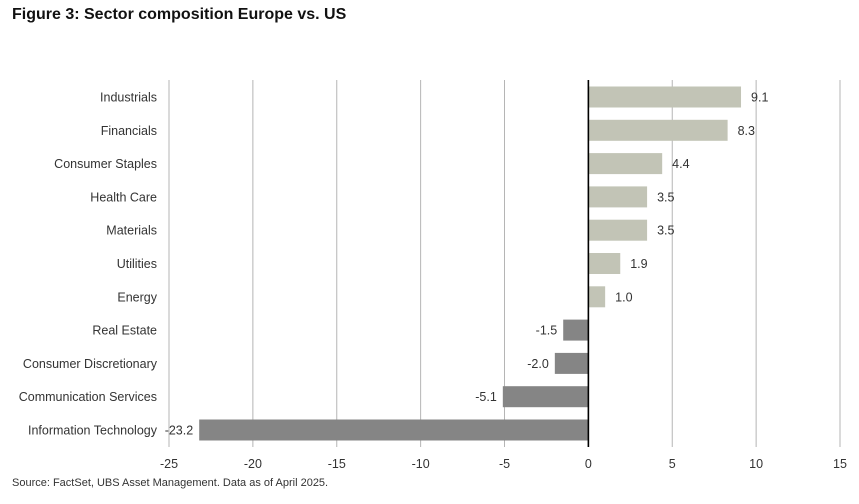  Describe the element at coordinates (840, 464) in the screenshot. I see `x-tick-label: 15` at that location.